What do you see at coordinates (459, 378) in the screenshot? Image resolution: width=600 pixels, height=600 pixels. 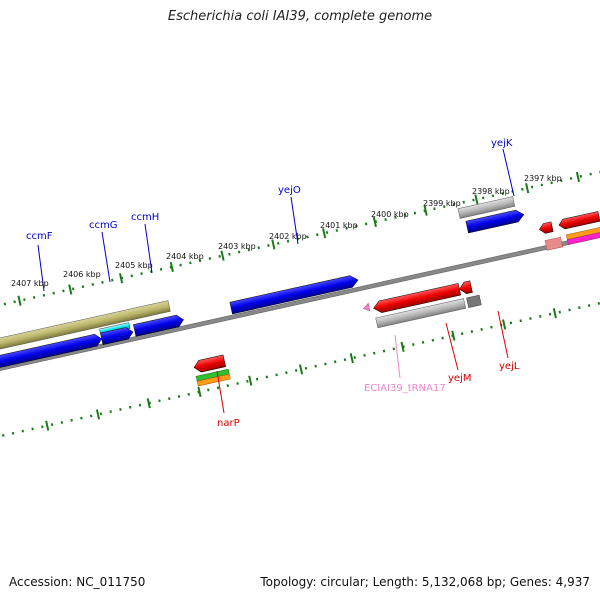 I see `gene-label-yejm: yejM` at bounding box center [459, 378].